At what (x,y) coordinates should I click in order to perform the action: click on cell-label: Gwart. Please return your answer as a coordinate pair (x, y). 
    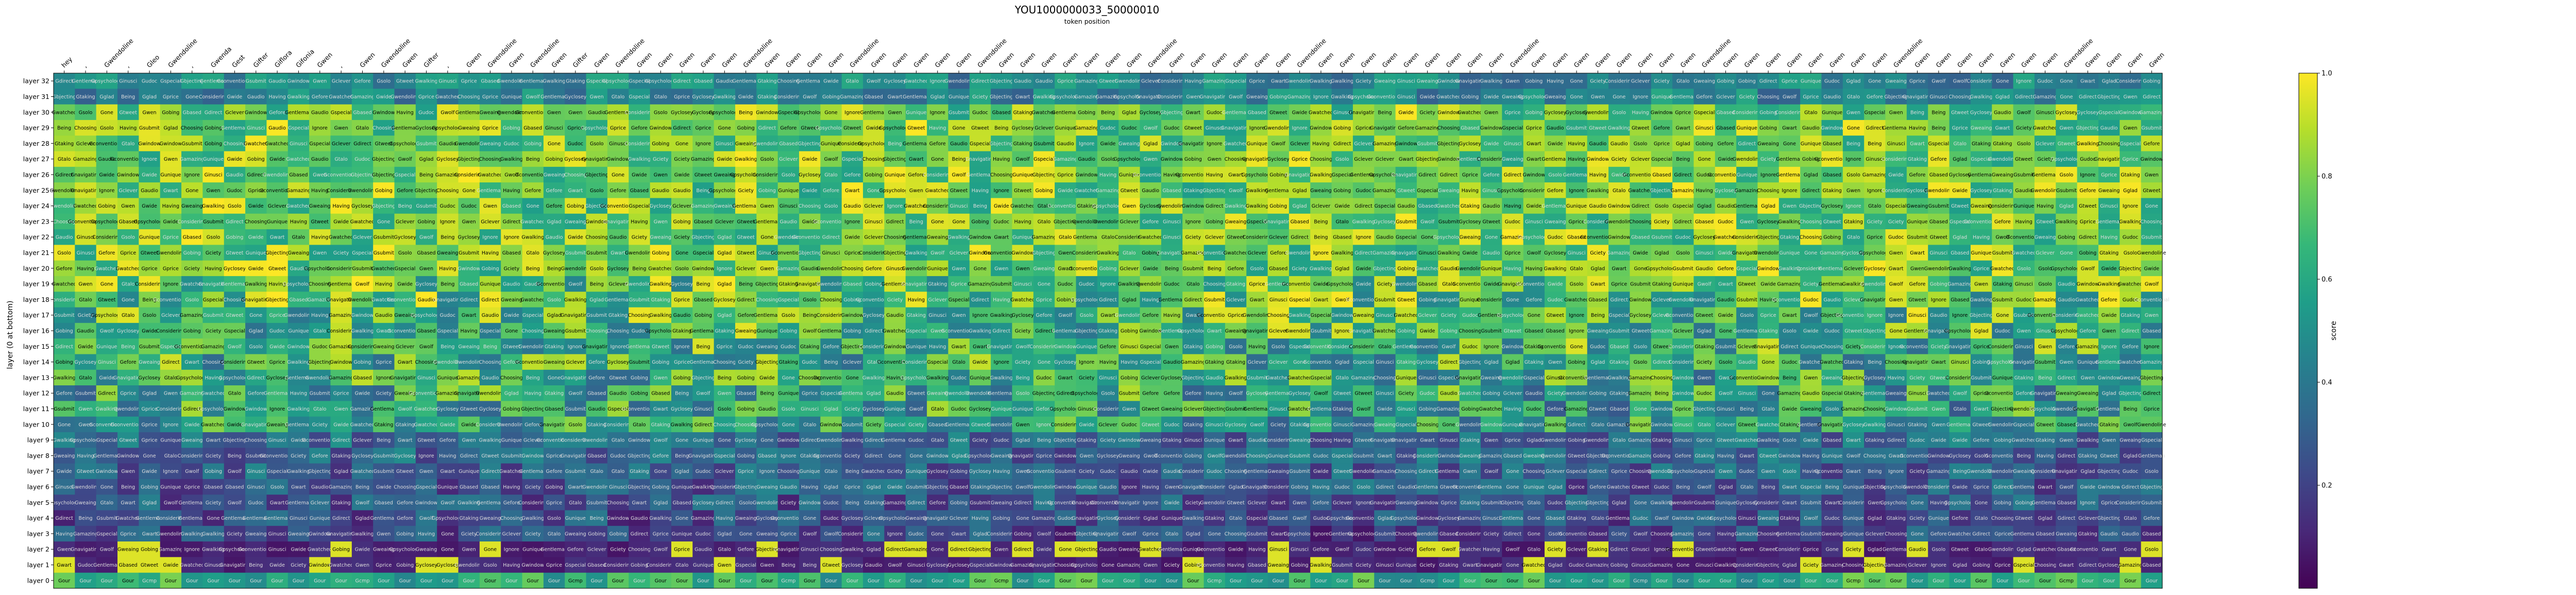
    Looking at the image, I should click on (895, 97).